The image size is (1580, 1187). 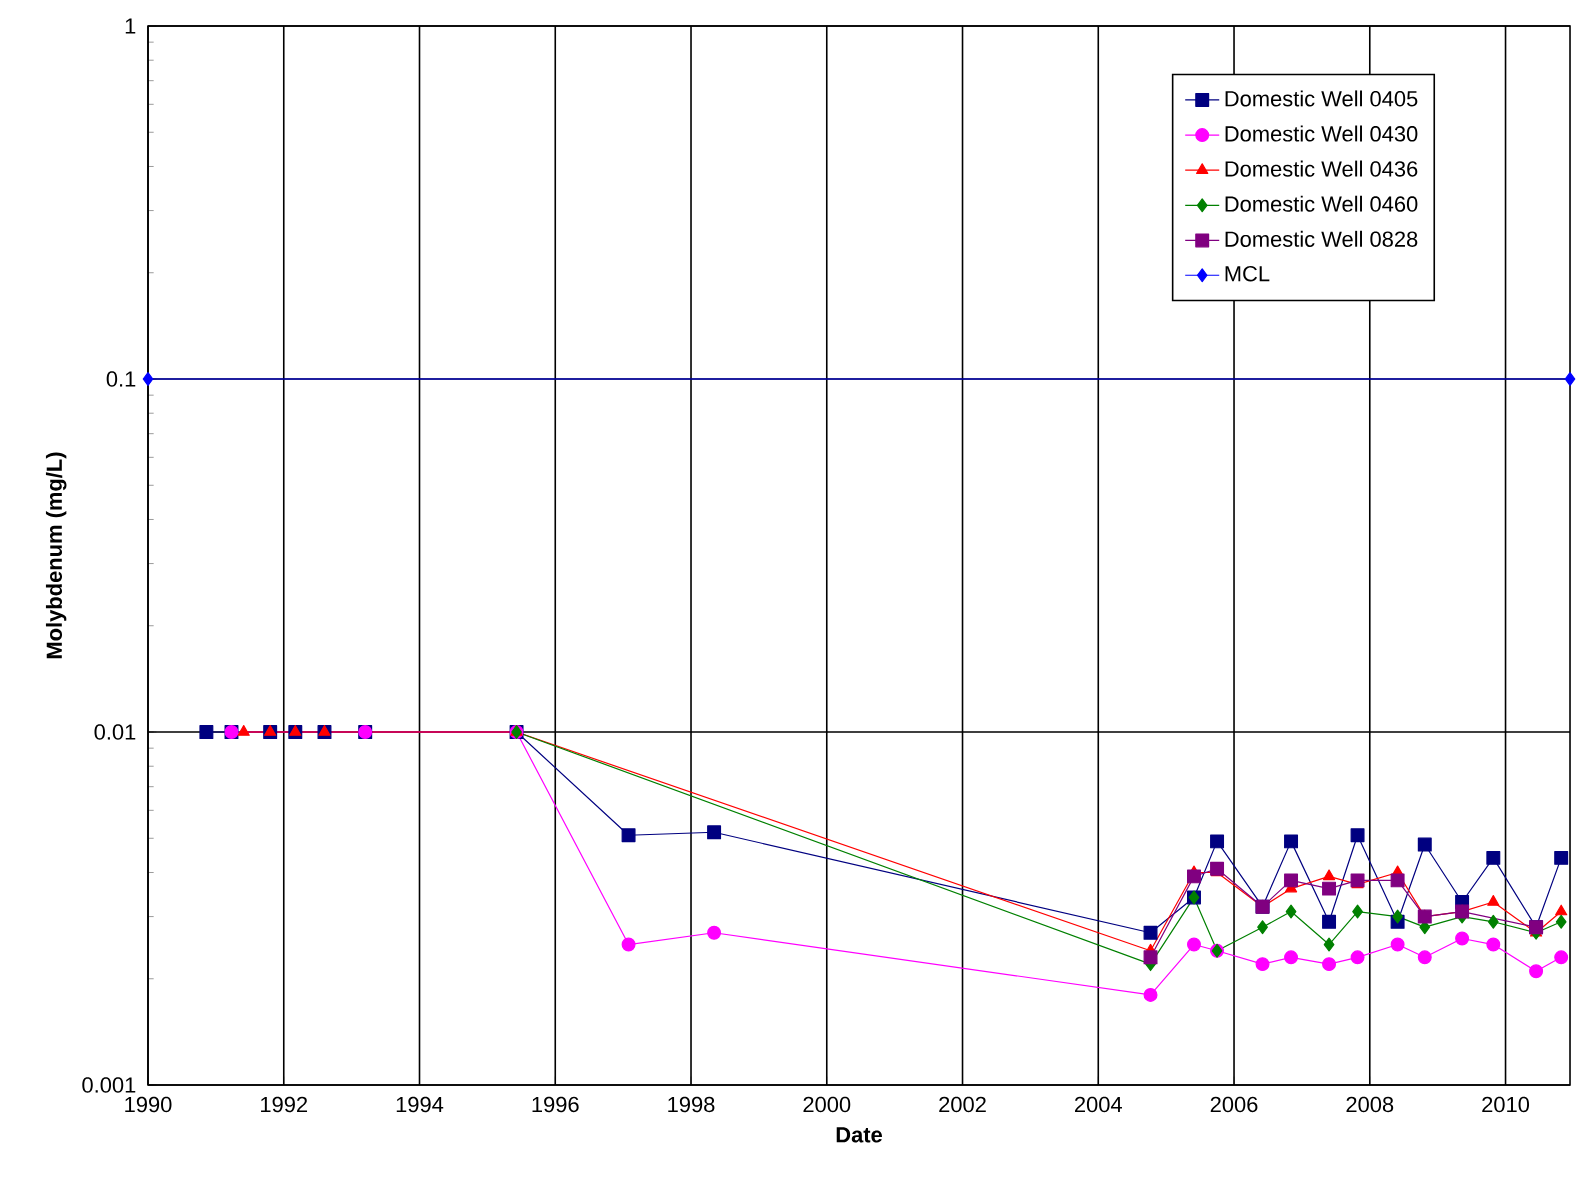 I want to click on x-tick-label: 1996, so click(x=555, y=1104).